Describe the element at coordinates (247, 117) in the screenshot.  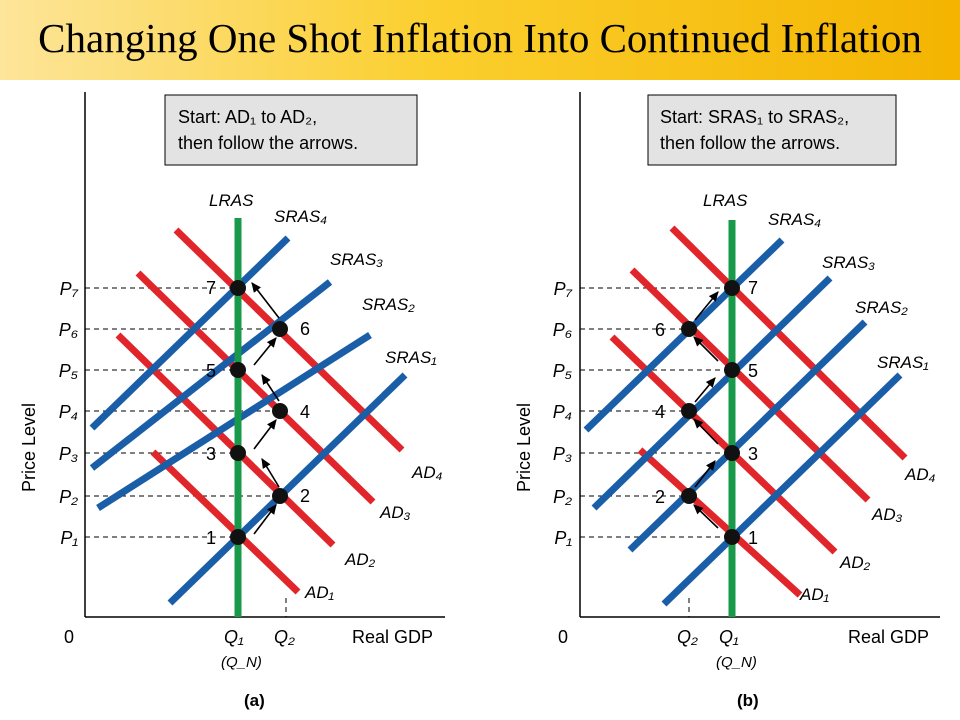
I see `note-line: Start: AD₁ to AD₂,` at that location.